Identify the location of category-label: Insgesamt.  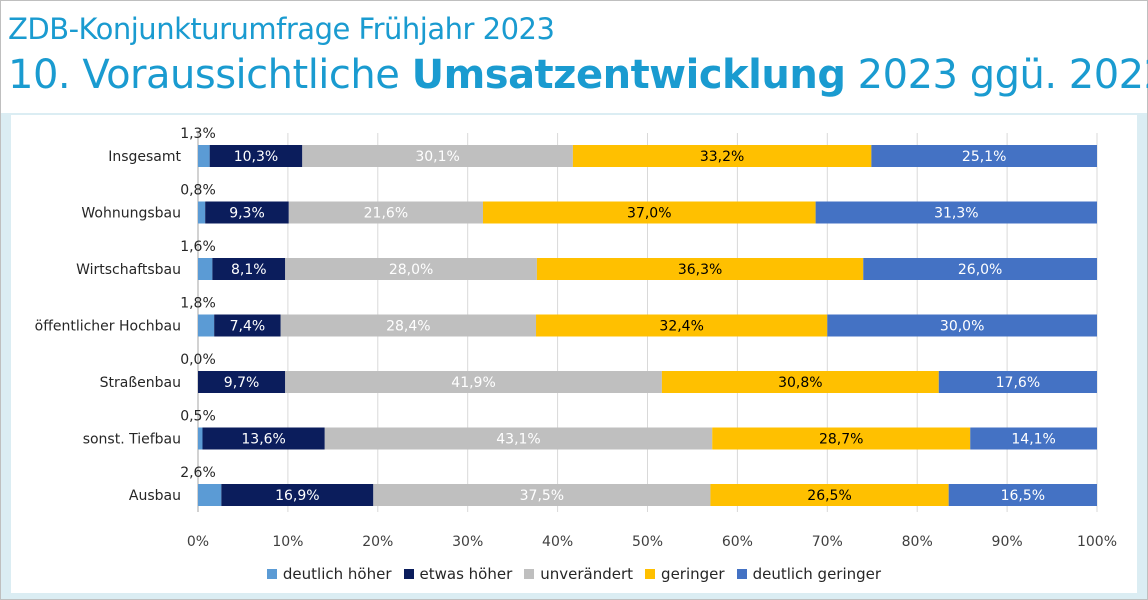
(144, 157).